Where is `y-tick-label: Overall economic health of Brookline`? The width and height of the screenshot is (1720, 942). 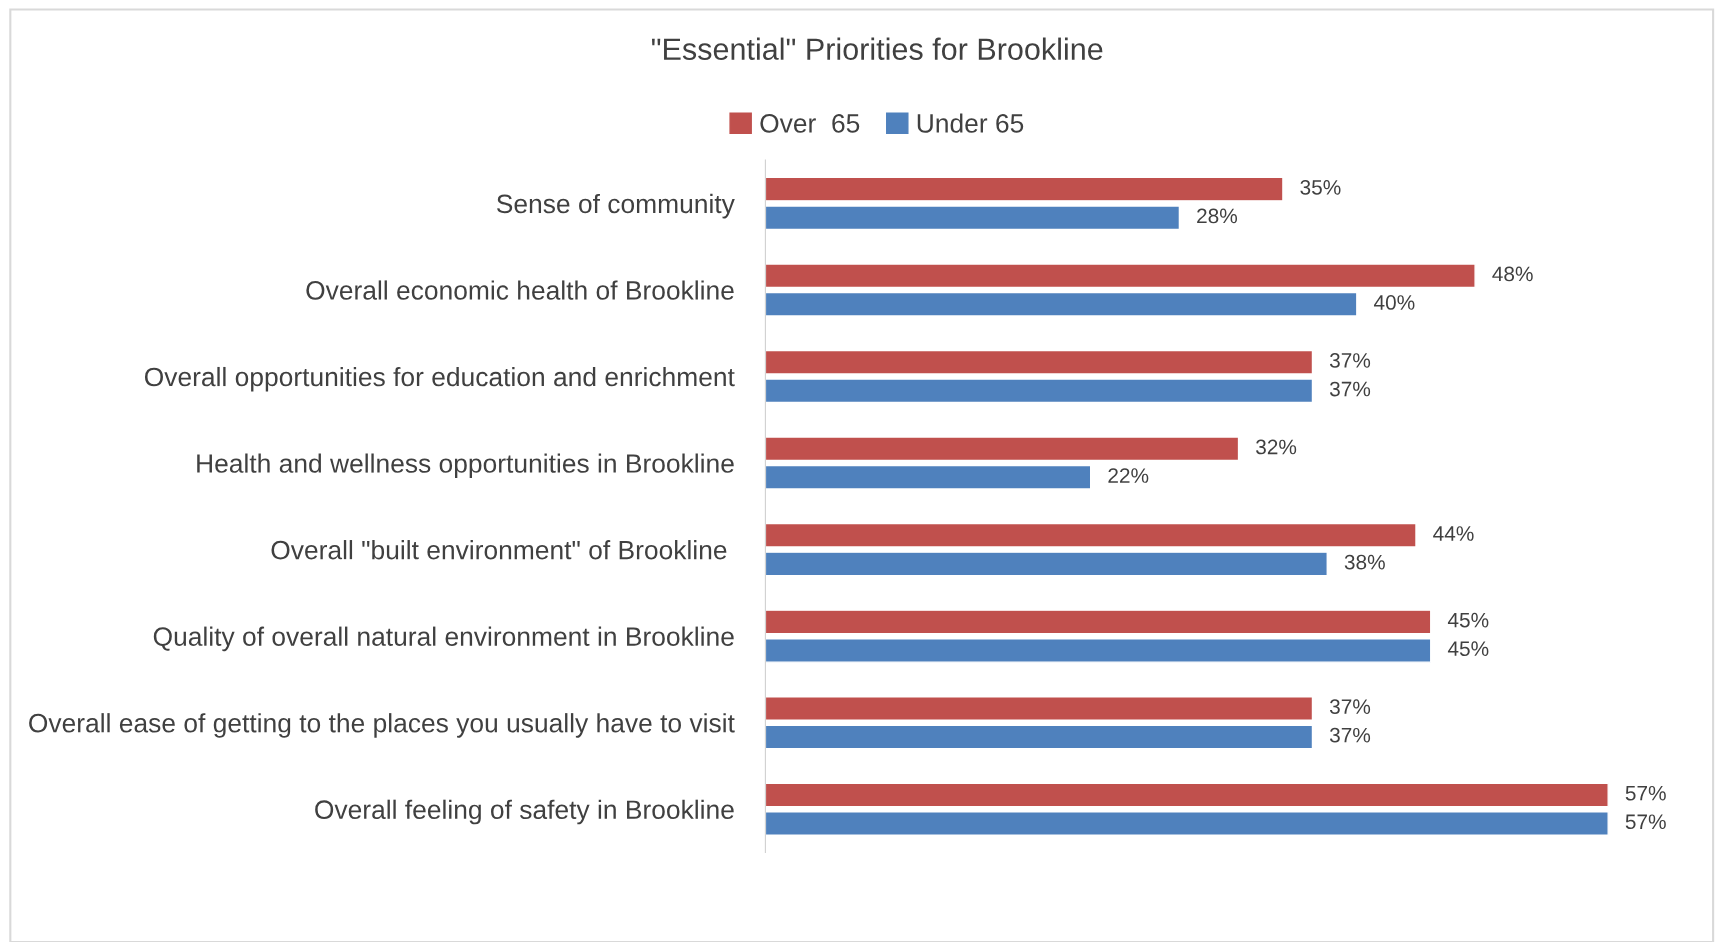
y-tick-label: Overall economic health of Brookline is located at coordinates (520, 290).